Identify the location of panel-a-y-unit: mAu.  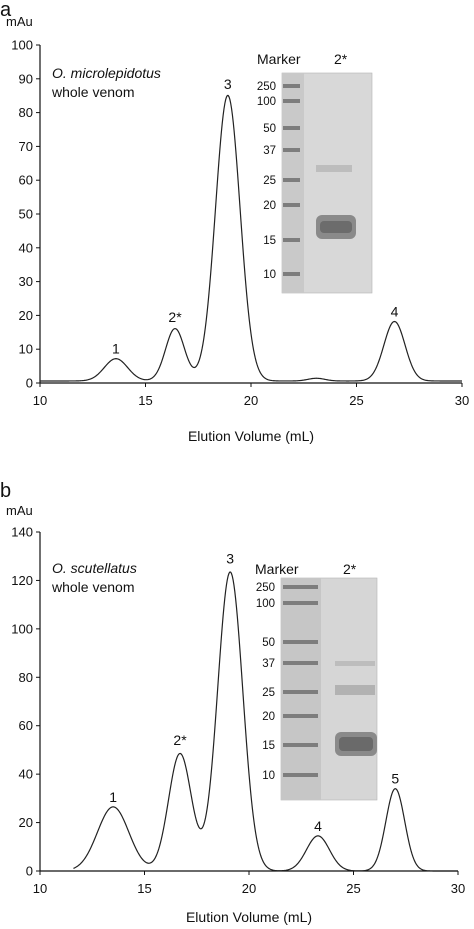
(19, 21).